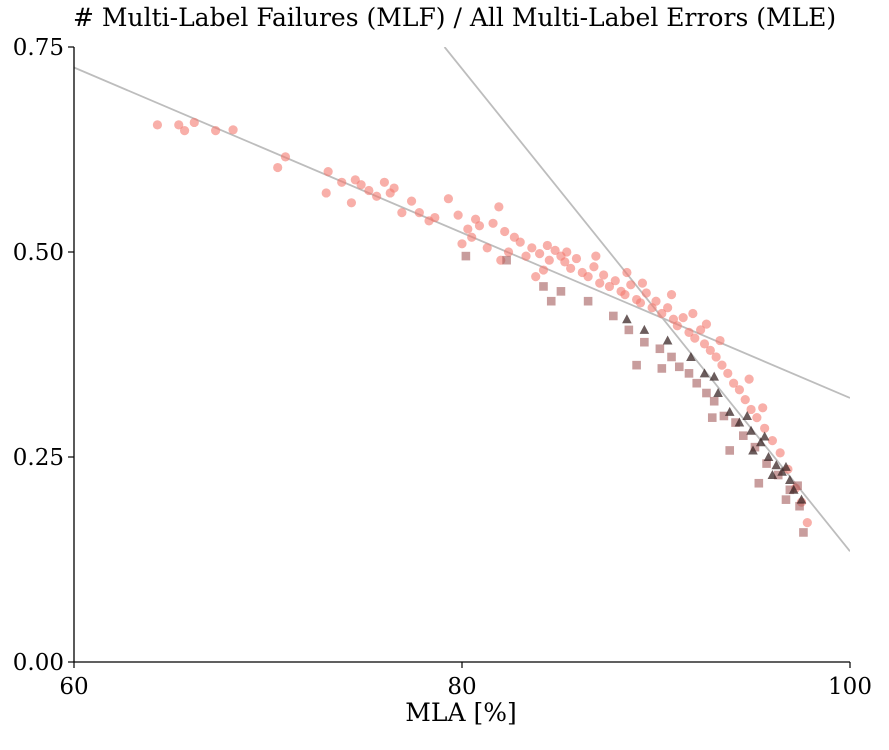  I want to click on y-tick-label: 0.75, so click(38, 48).